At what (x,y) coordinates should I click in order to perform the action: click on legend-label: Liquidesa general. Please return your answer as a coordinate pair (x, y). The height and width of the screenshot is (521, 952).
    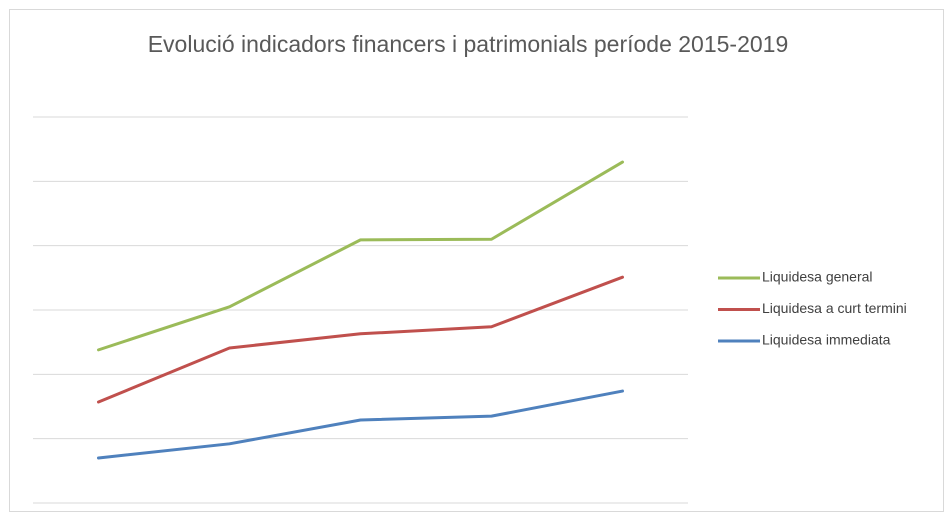
    Looking at the image, I should click on (817, 277).